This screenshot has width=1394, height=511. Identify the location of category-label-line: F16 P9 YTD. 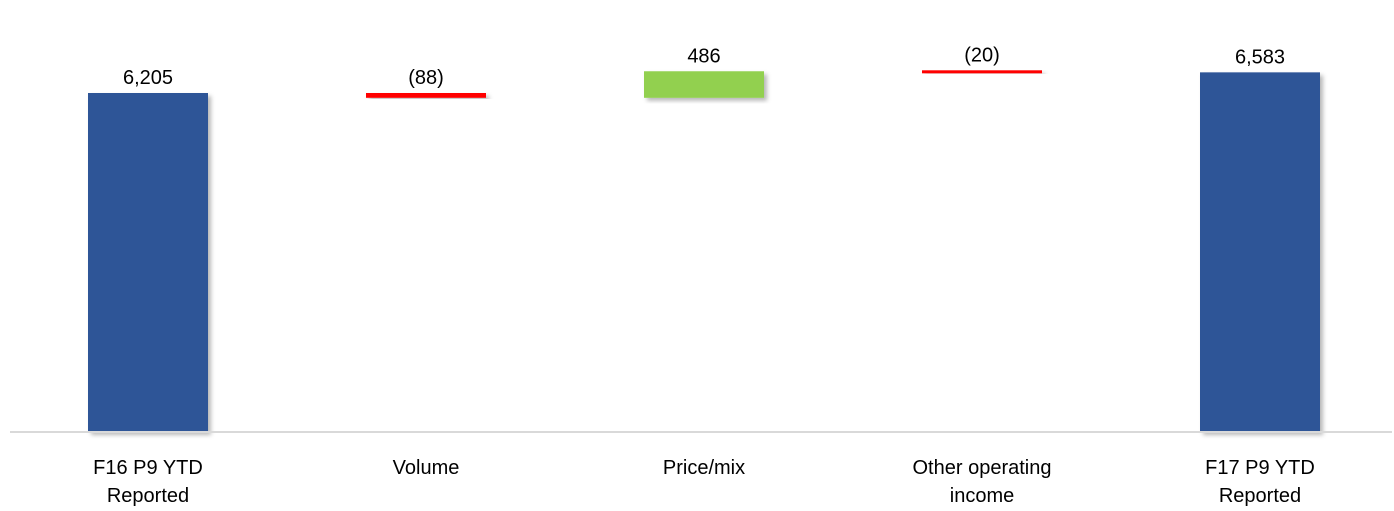
(148, 468).